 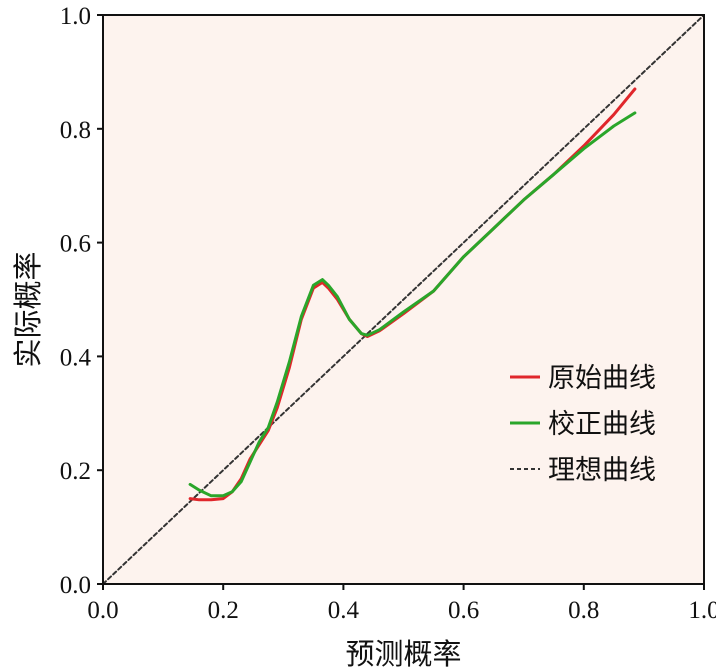 I want to click on y-tick-label: 1.0, so click(x=75, y=16).